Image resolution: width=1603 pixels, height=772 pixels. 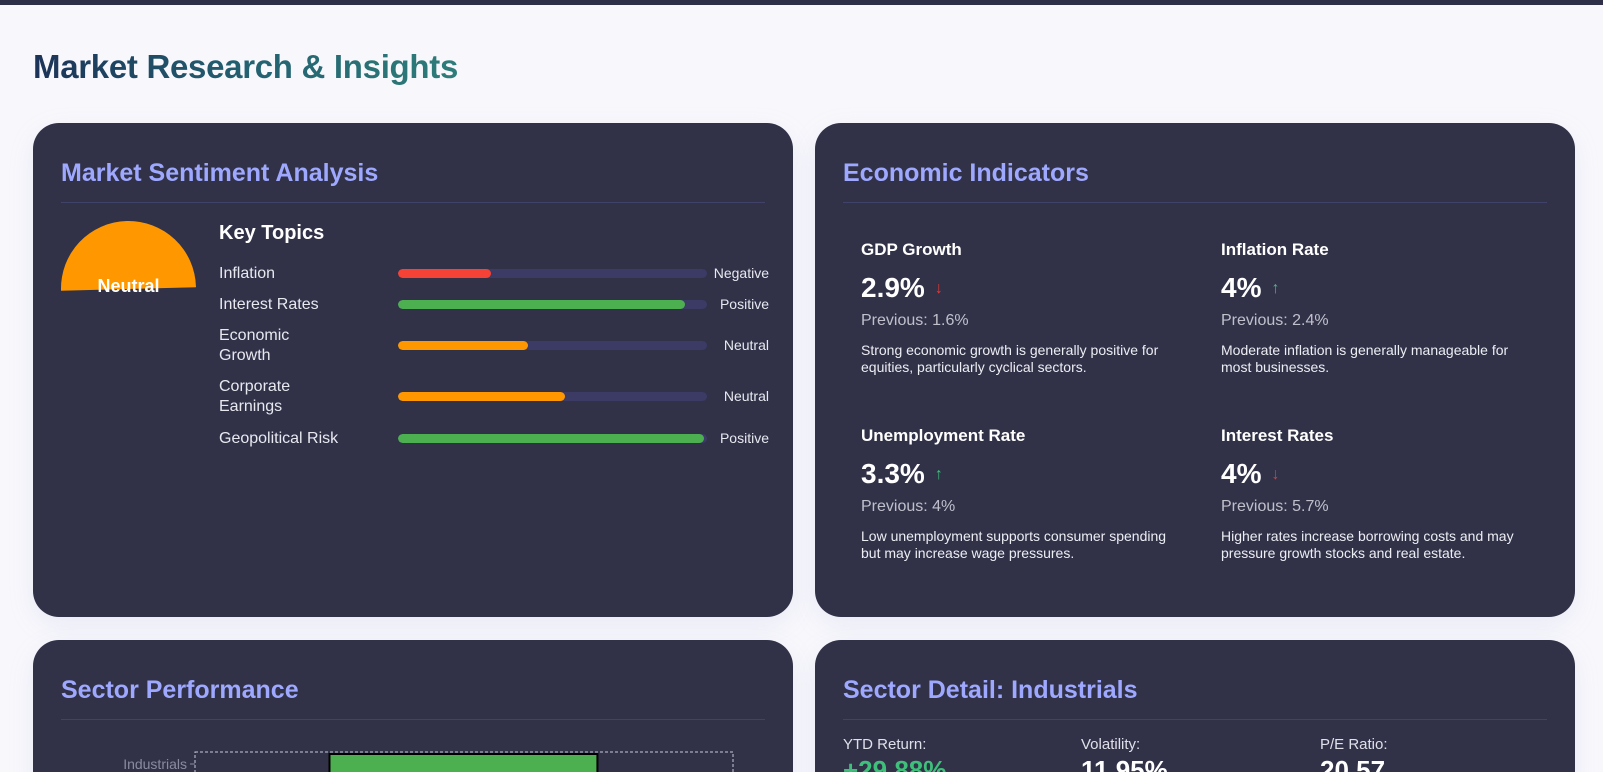 What do you see at coordinates (128, 286) in the screenshot?
I see `gauge-label: Neutral` at bounding box center [128, 286].